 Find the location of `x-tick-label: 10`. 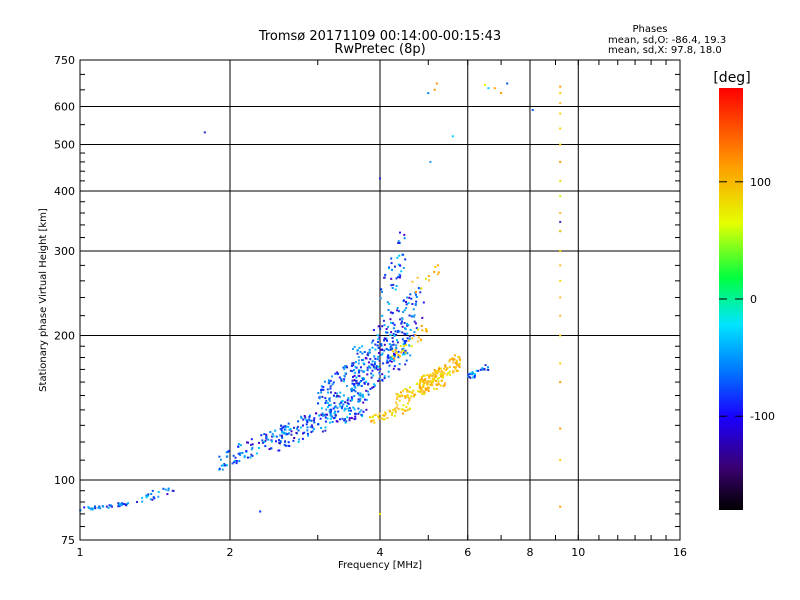

x-tick-label: 10 is located at coordinates (578, 552).